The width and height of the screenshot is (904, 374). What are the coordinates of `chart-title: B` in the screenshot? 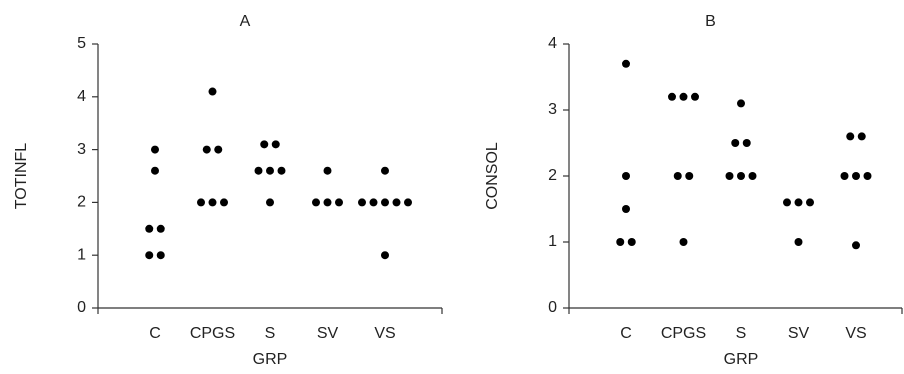 It's located at (710, 21).